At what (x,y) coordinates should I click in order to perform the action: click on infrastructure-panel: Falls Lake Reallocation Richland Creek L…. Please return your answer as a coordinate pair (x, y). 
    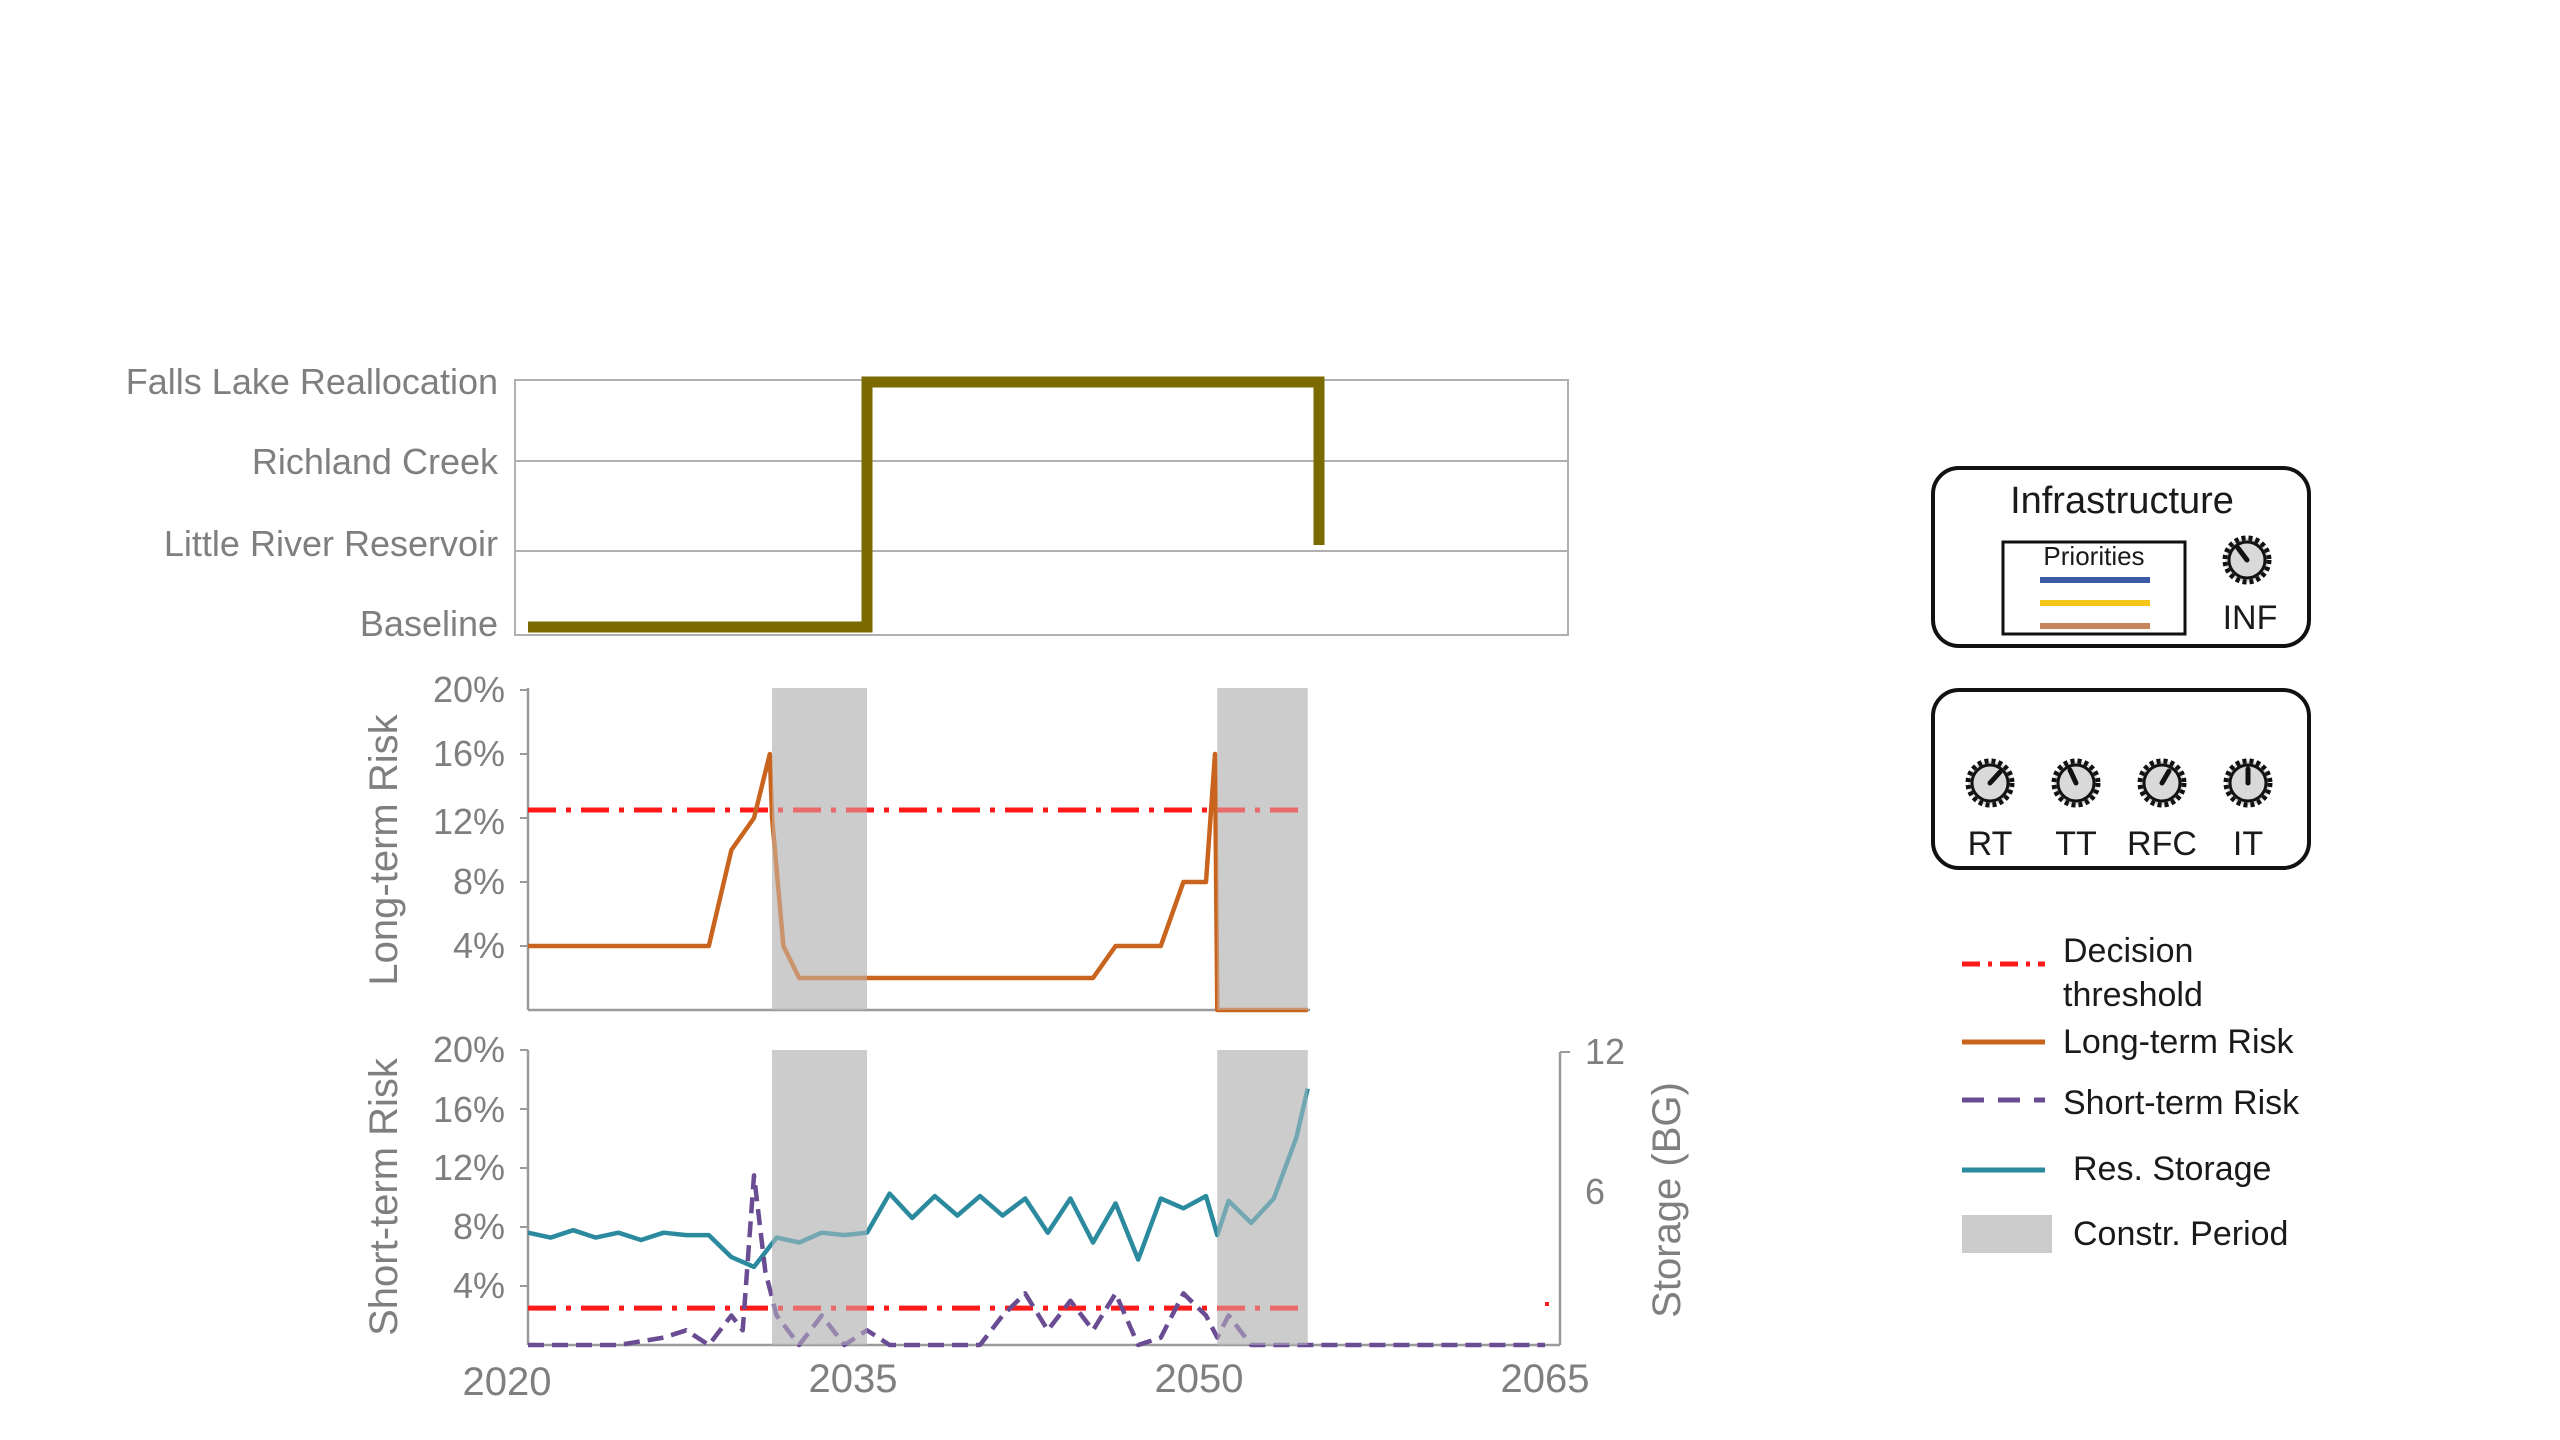
    Looking at the image, I should click on (847, 502).